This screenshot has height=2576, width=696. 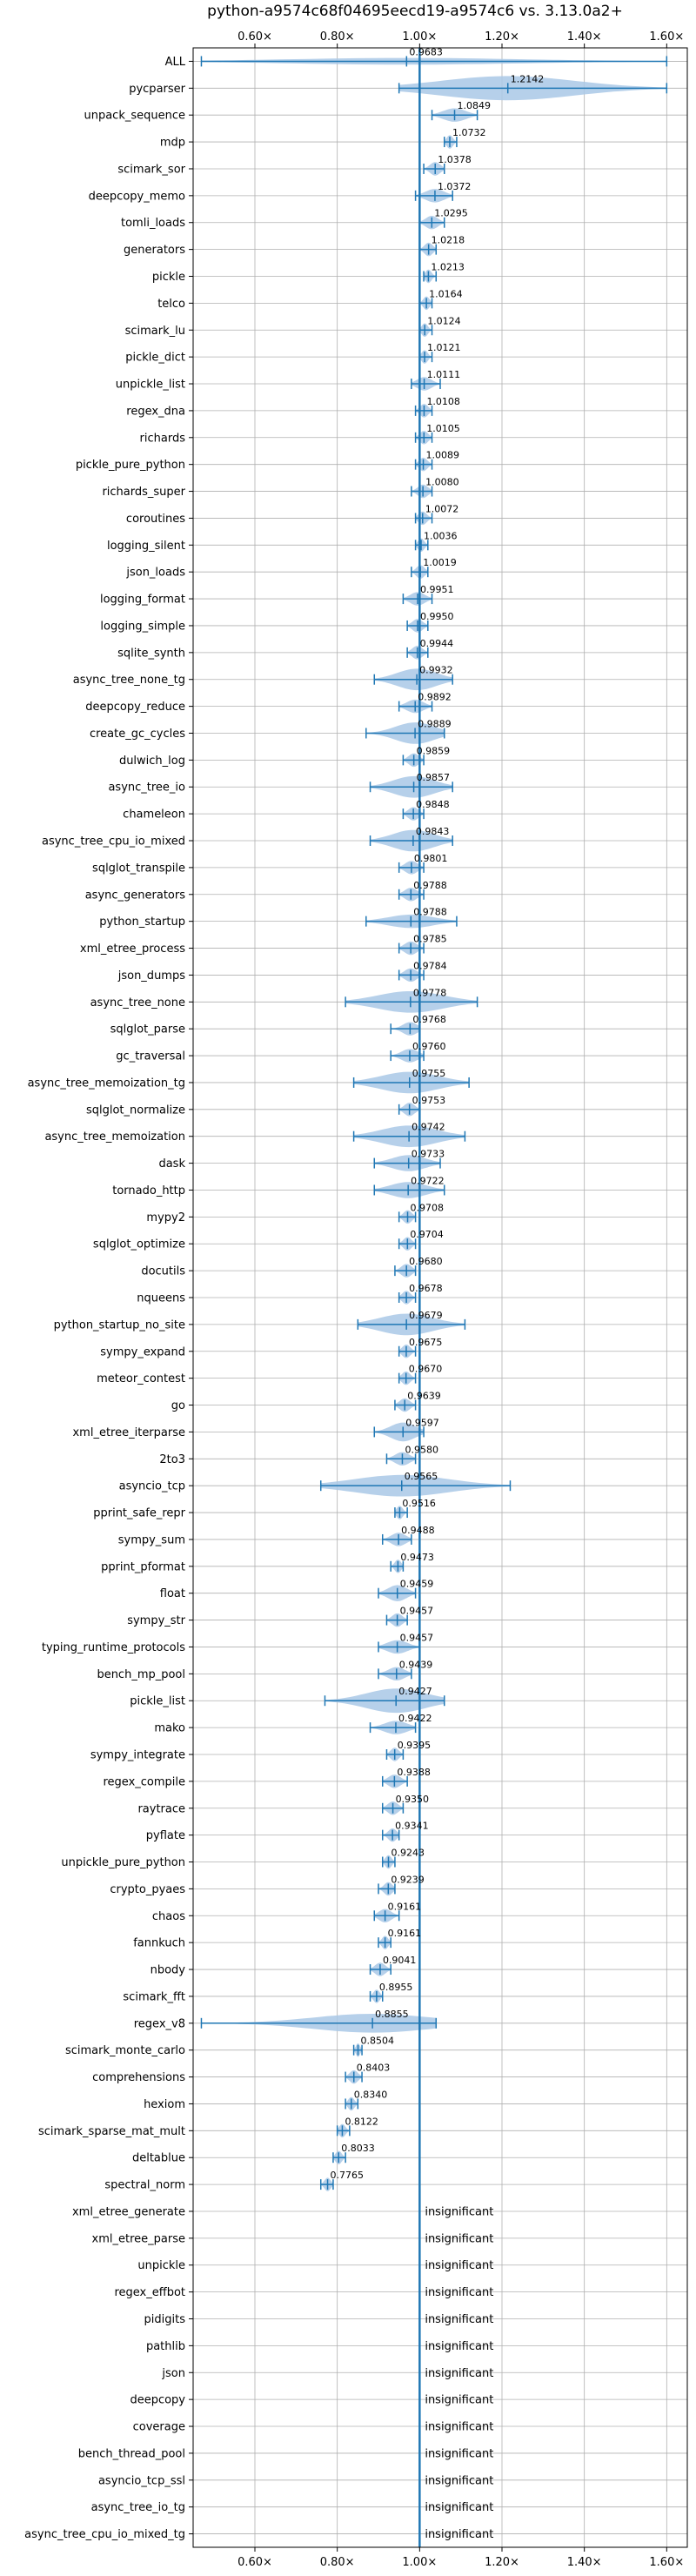 What do you see at coordinates (113, 842) in the screenshot?
I see `benchmark-label: async_tree_cpu_io_mixed` at bounding box center [113, 842].